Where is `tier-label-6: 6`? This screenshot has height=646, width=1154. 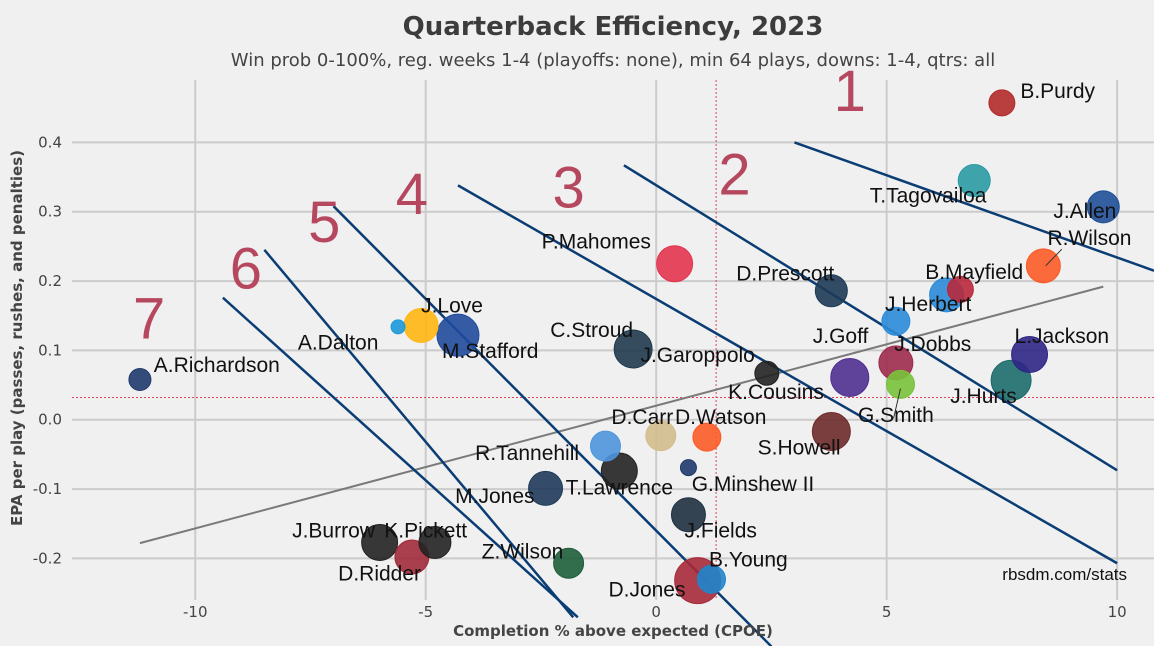
tier-label-6: 6 is located at coordinates (246, 269).